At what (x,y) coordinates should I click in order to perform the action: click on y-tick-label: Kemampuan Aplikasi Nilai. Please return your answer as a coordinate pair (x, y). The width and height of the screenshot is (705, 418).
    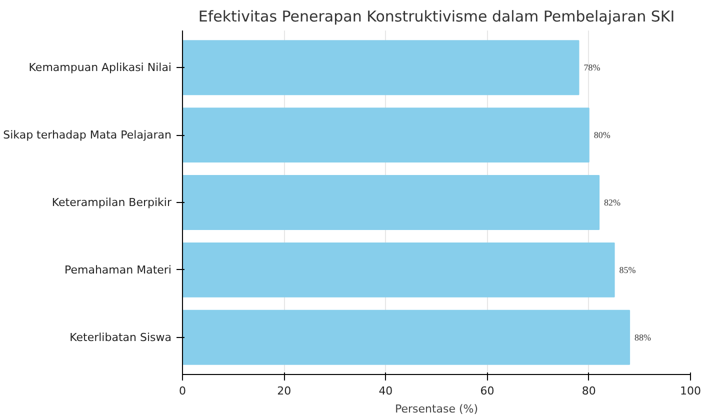
    Looking at the image, I should click on (100, 67).